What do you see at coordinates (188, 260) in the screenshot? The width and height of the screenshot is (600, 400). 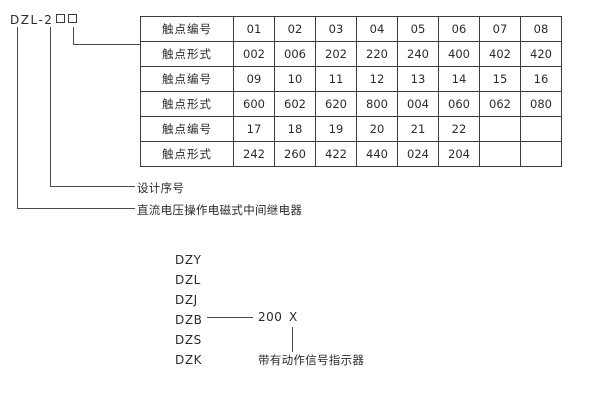 I see `series-item: DZY` at bounding box center [188, 260].